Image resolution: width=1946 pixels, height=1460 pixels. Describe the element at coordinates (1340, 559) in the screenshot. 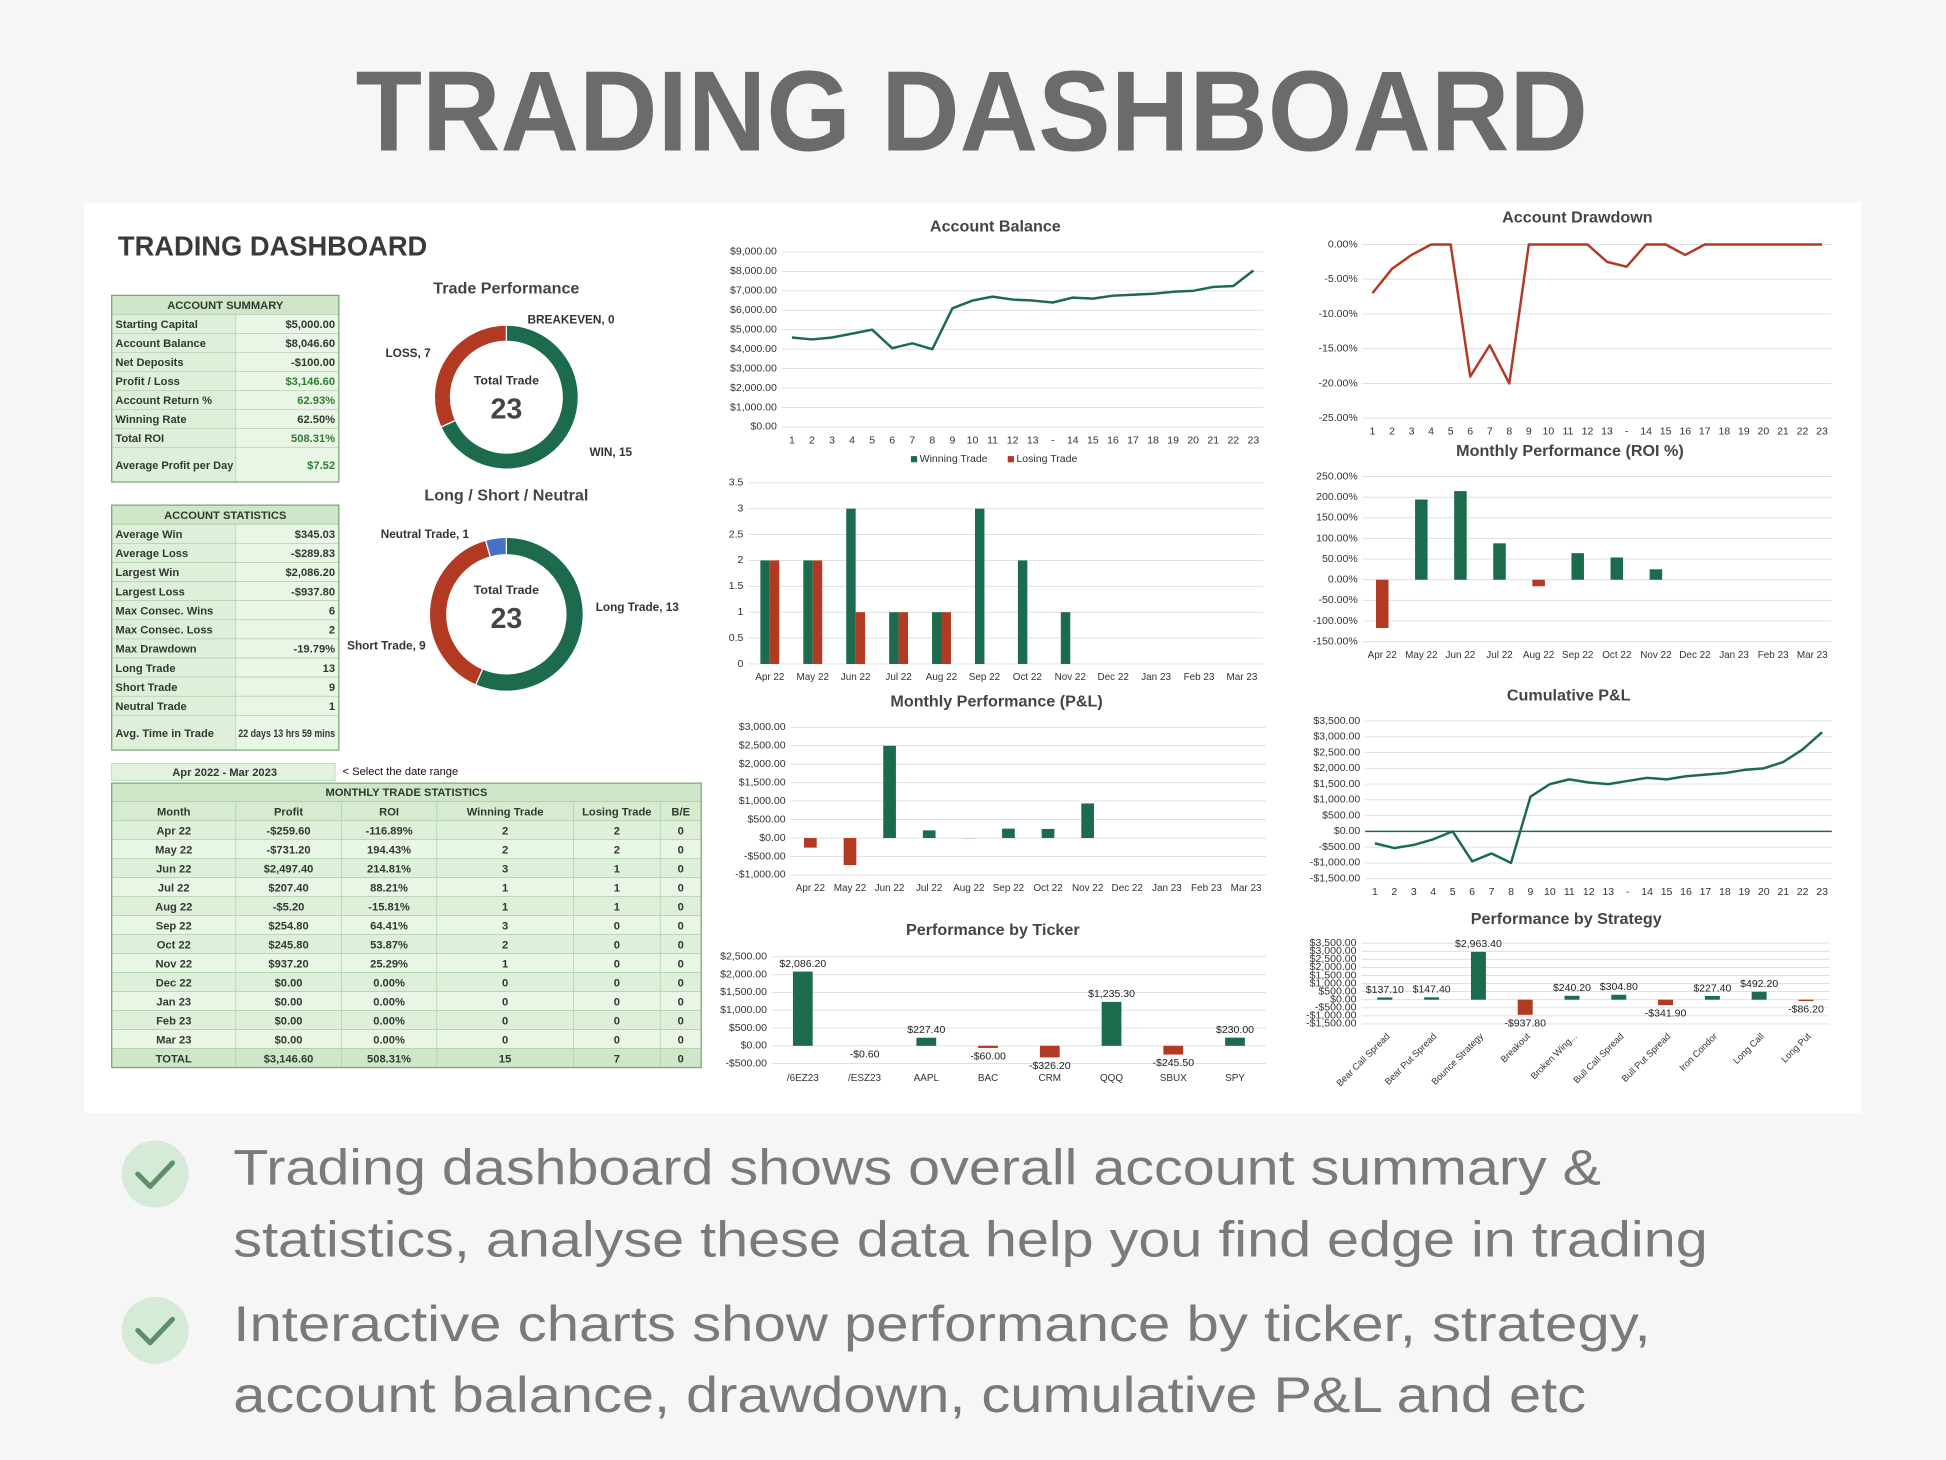

I see `y-tick-label: 50.00%` at that location.